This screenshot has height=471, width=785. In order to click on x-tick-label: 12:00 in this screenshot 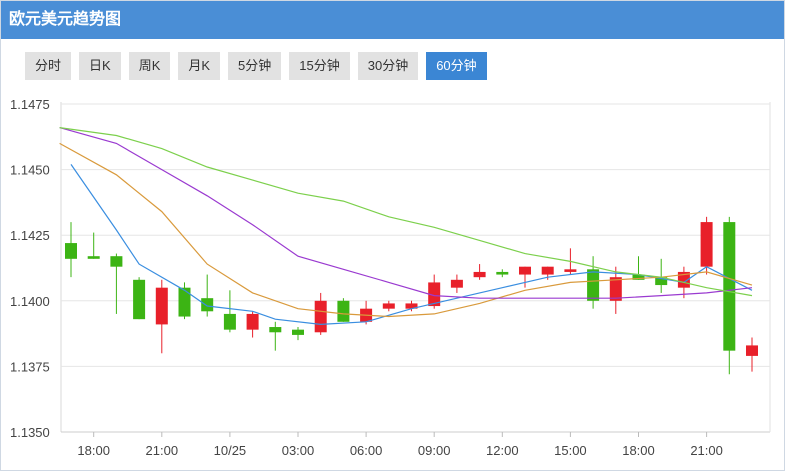, I will do `click(502, 450)`.